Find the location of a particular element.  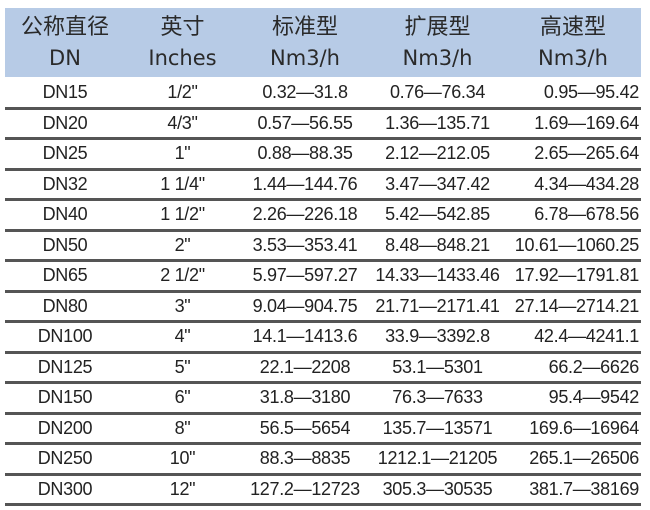

cell-standard: 2.26—226.18 is located at coordinates (305, 214).